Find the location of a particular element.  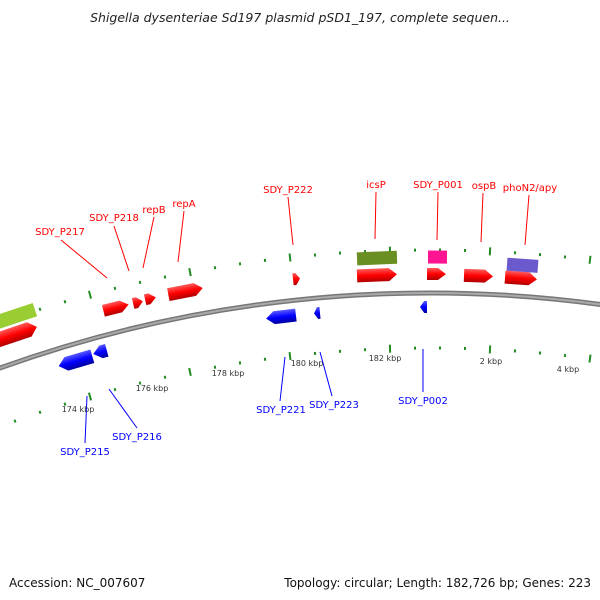

reverse-gene-label: SDY_P002 is located at coordinates (423, 401).